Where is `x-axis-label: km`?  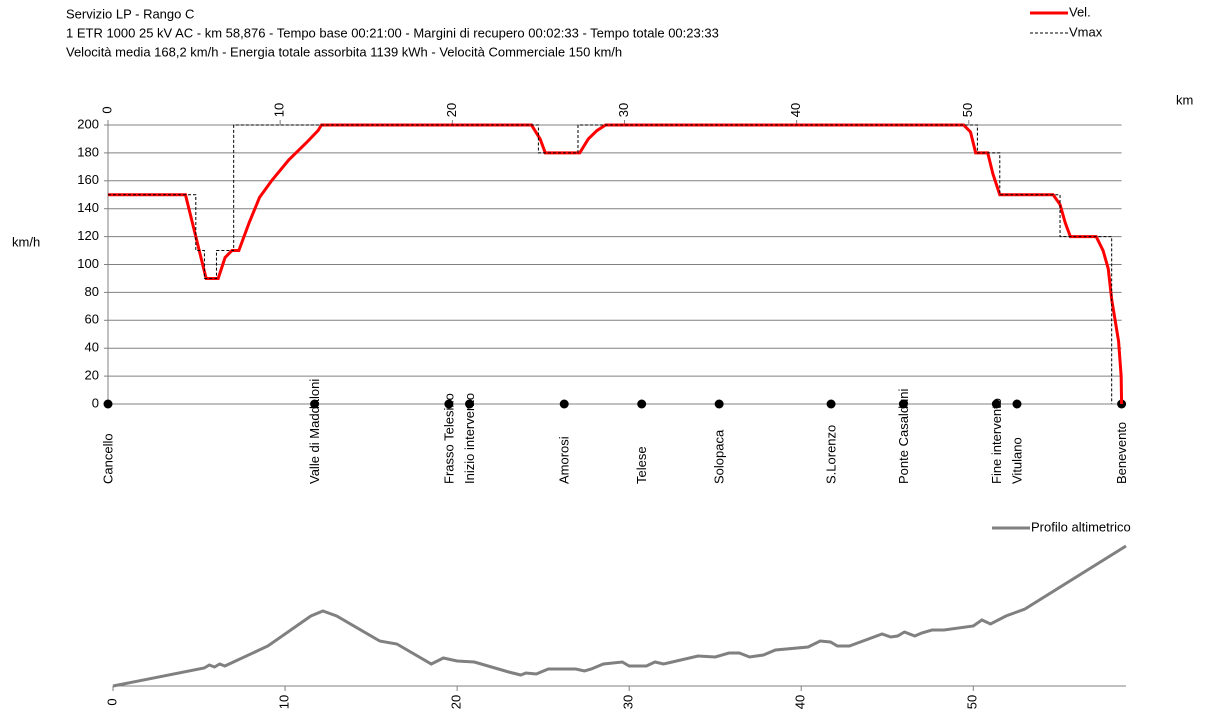 x-axis-label: km is located at coordinates (1184, 99).